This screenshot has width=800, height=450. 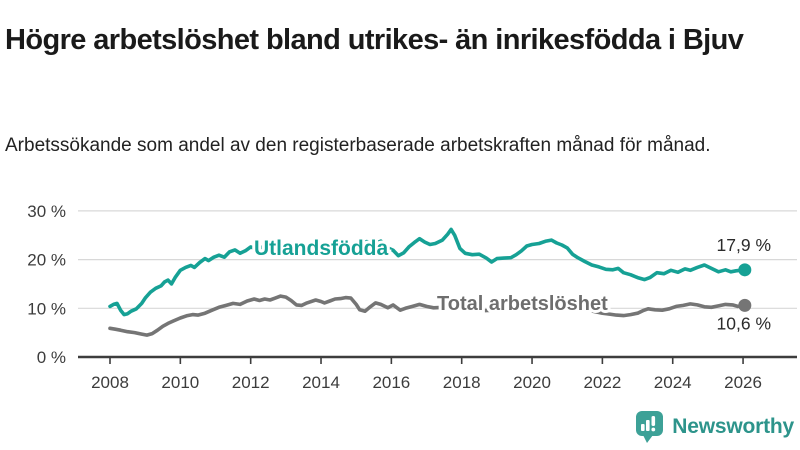 I want to click on y-axis-label: 10 %, so click(x=46, y=308).